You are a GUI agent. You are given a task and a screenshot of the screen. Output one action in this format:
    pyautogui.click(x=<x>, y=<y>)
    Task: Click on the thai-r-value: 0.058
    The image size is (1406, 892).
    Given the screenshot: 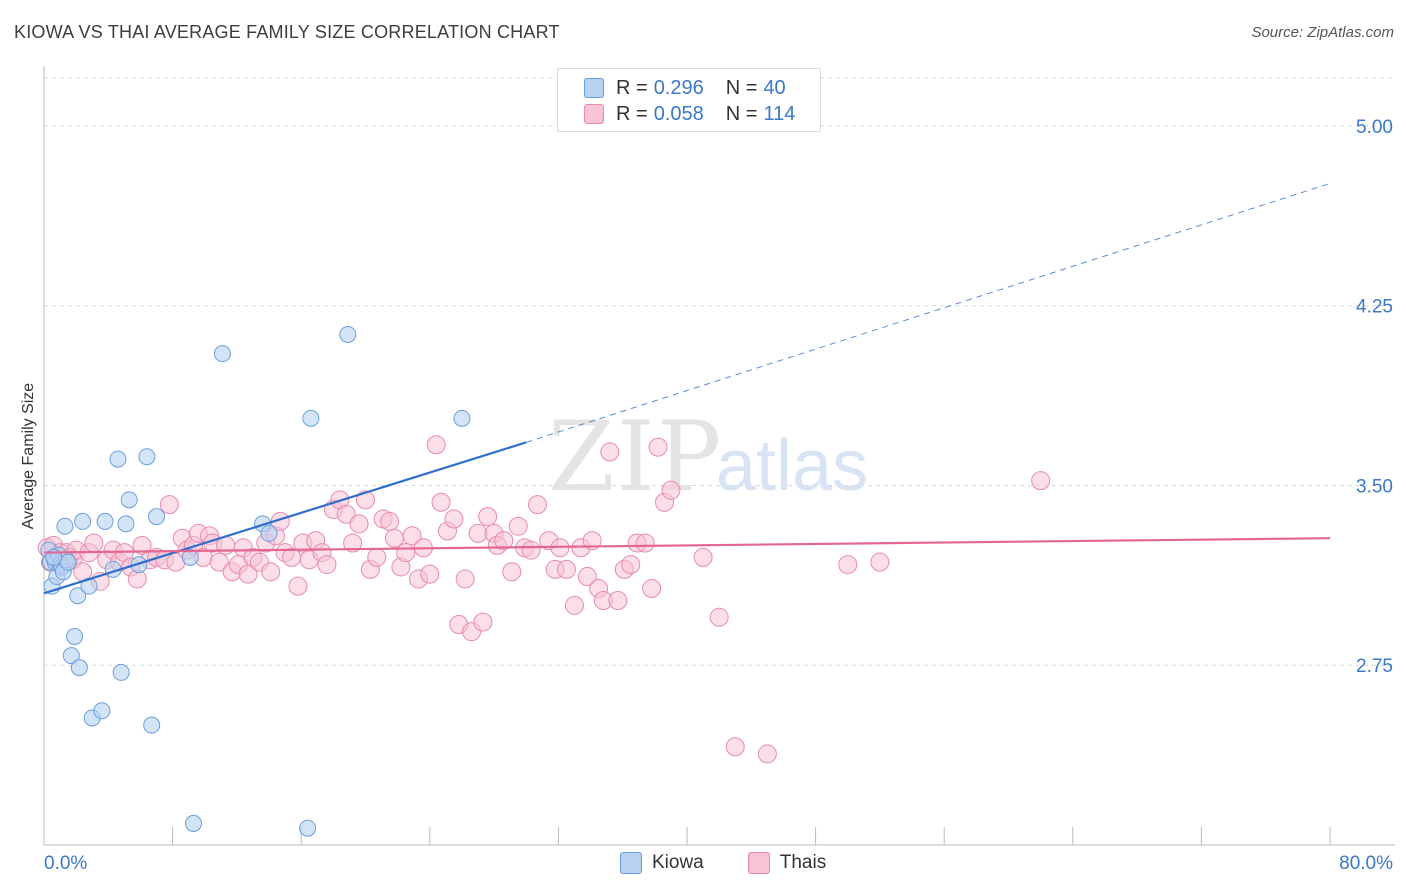 What is the action you would take?
    pyautogui.click(x=678, y=113)
    